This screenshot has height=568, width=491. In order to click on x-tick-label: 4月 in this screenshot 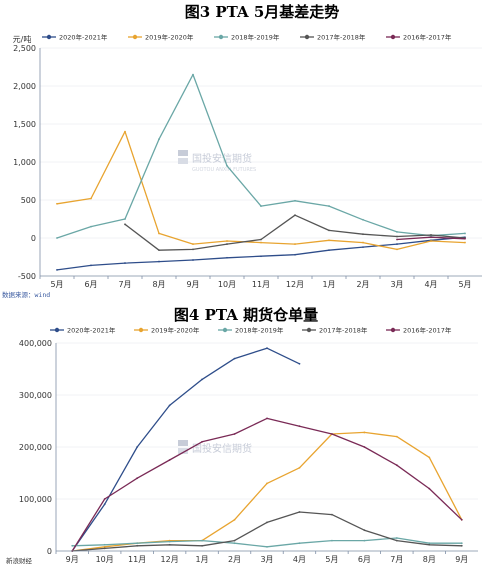, I will do `click(299, 559)`.